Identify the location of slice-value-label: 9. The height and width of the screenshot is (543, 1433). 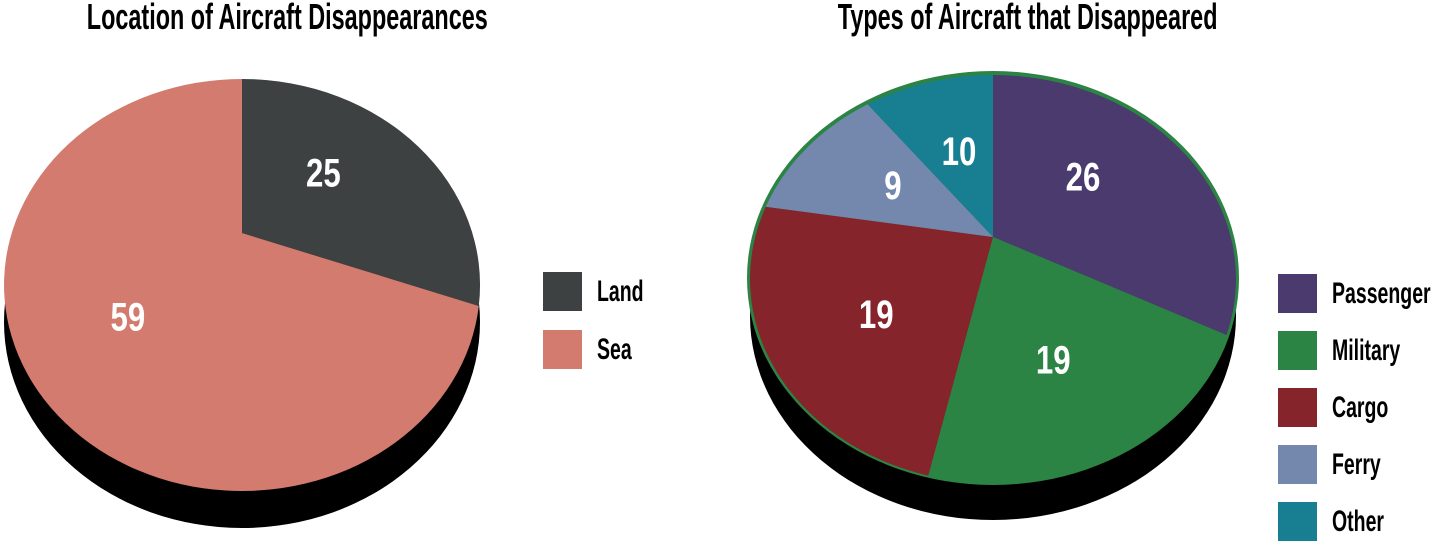
(892, 185).